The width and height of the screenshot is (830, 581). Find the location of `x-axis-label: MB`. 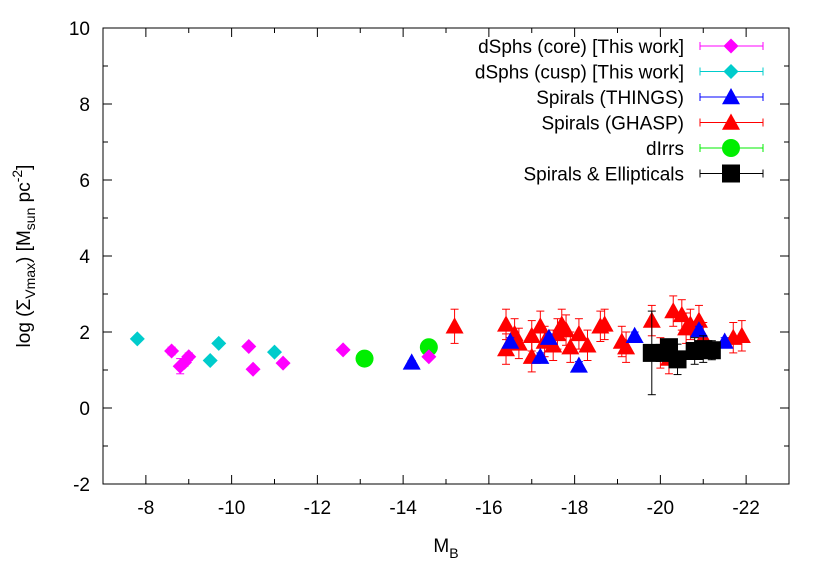

x-axis-label: MB is located at coordinates (445, 548).